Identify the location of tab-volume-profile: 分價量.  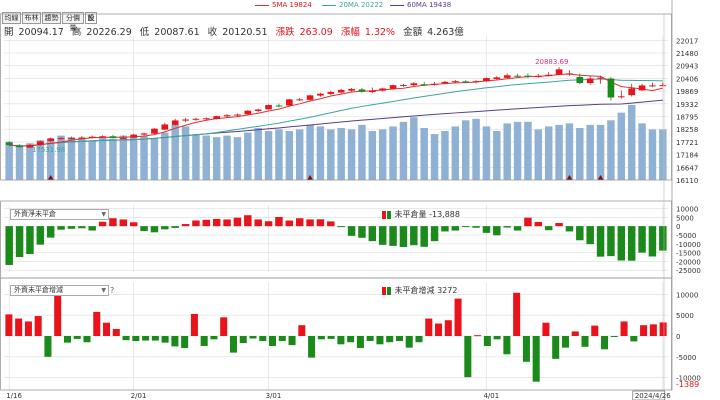
(73, 22).